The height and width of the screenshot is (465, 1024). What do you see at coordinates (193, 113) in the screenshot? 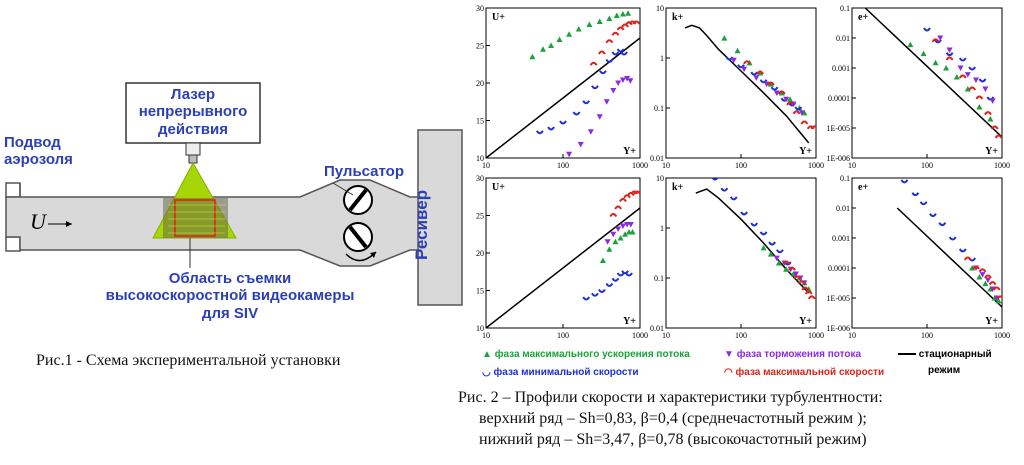
I see `laser-box` at bounding box center [193, 113].